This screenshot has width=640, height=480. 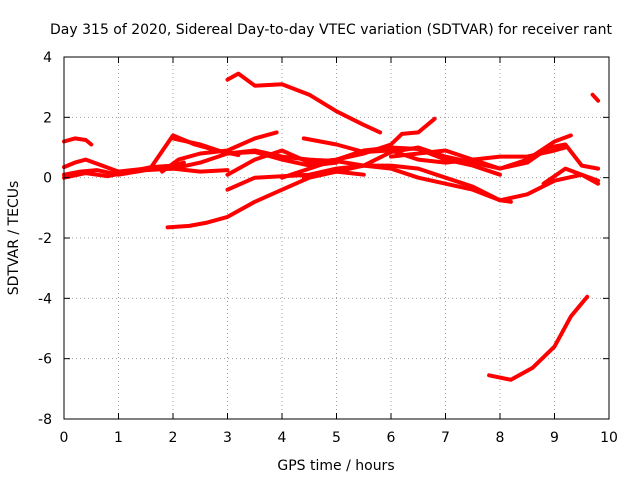 What do you see at coordinates (335, 466) in the screenshot?
I see `x-axis-label: GPS time / hours` at bounding box center [335, 466].